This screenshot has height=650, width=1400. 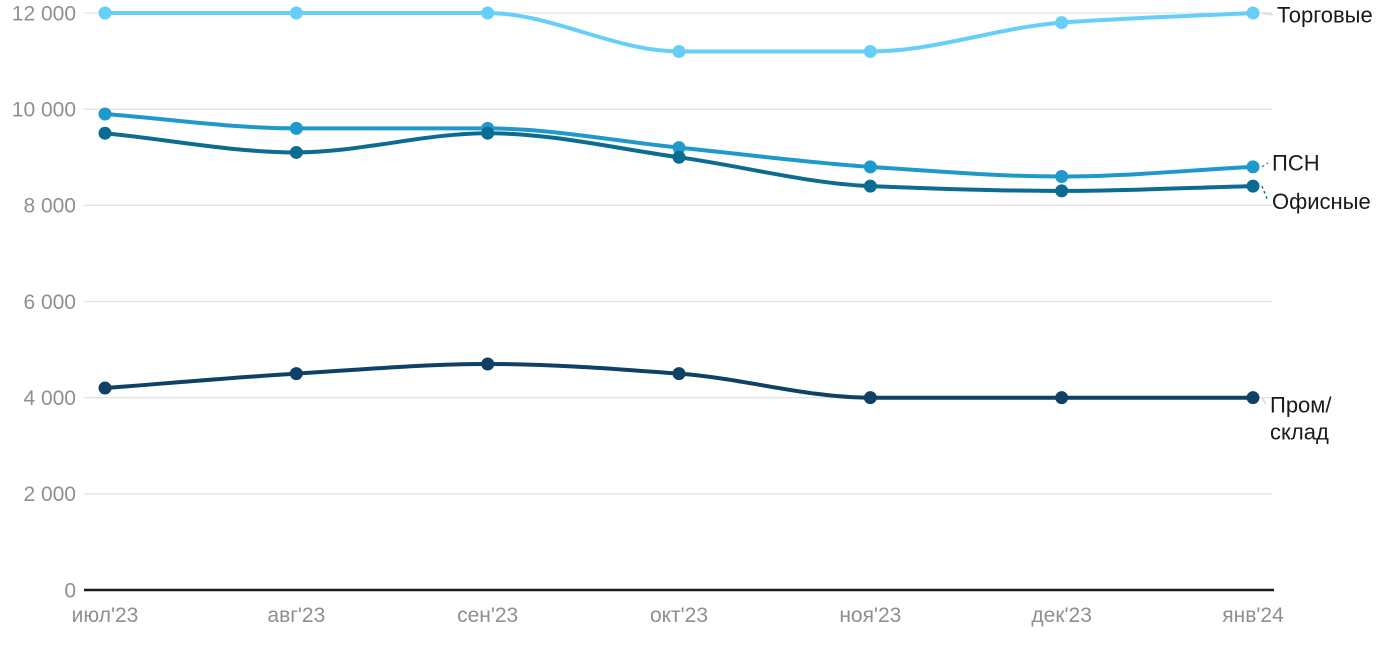 What do you see at coordinates (487, 615) in the screenshot?
I see `x-tick-label: сен'23` at bounding box center [487, 615].